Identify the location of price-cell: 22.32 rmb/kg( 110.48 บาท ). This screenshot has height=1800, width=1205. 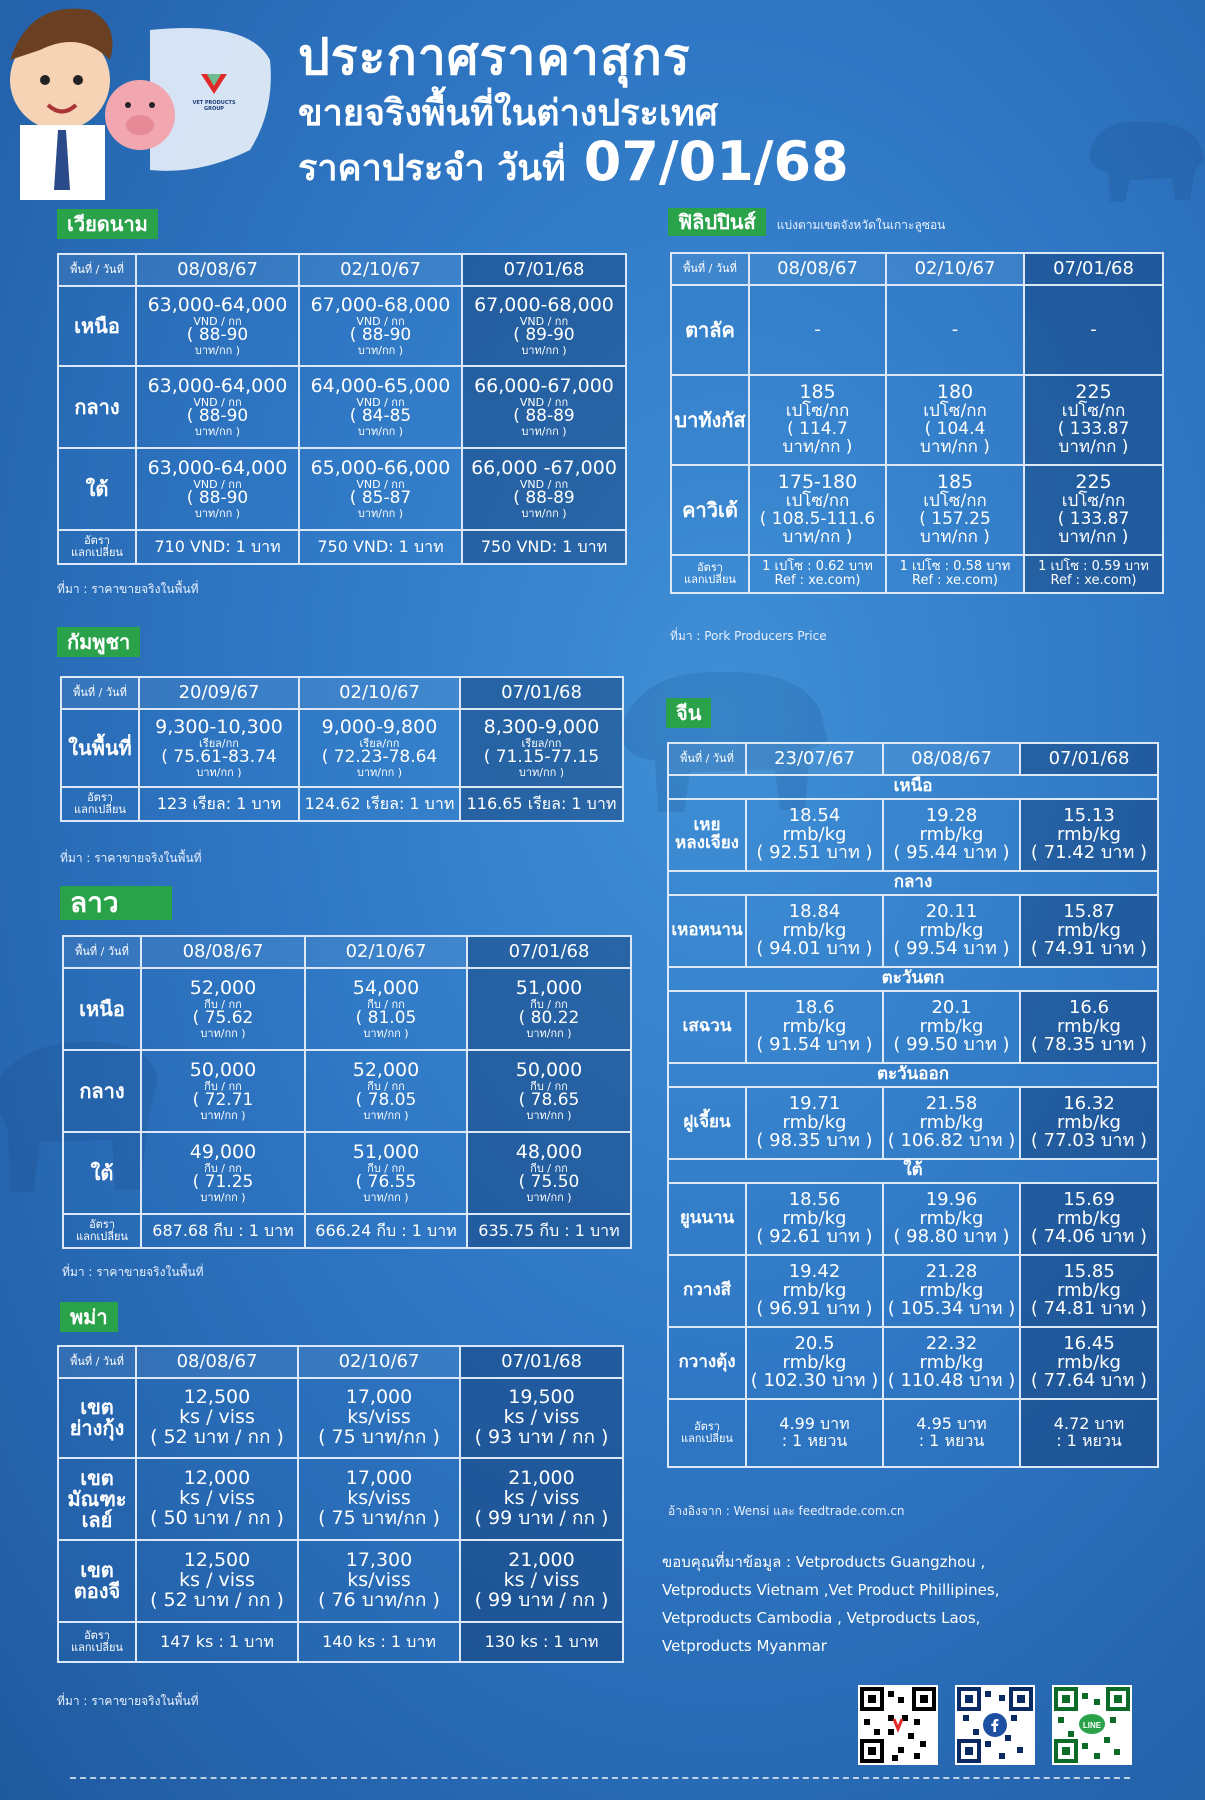
(951, 1363).